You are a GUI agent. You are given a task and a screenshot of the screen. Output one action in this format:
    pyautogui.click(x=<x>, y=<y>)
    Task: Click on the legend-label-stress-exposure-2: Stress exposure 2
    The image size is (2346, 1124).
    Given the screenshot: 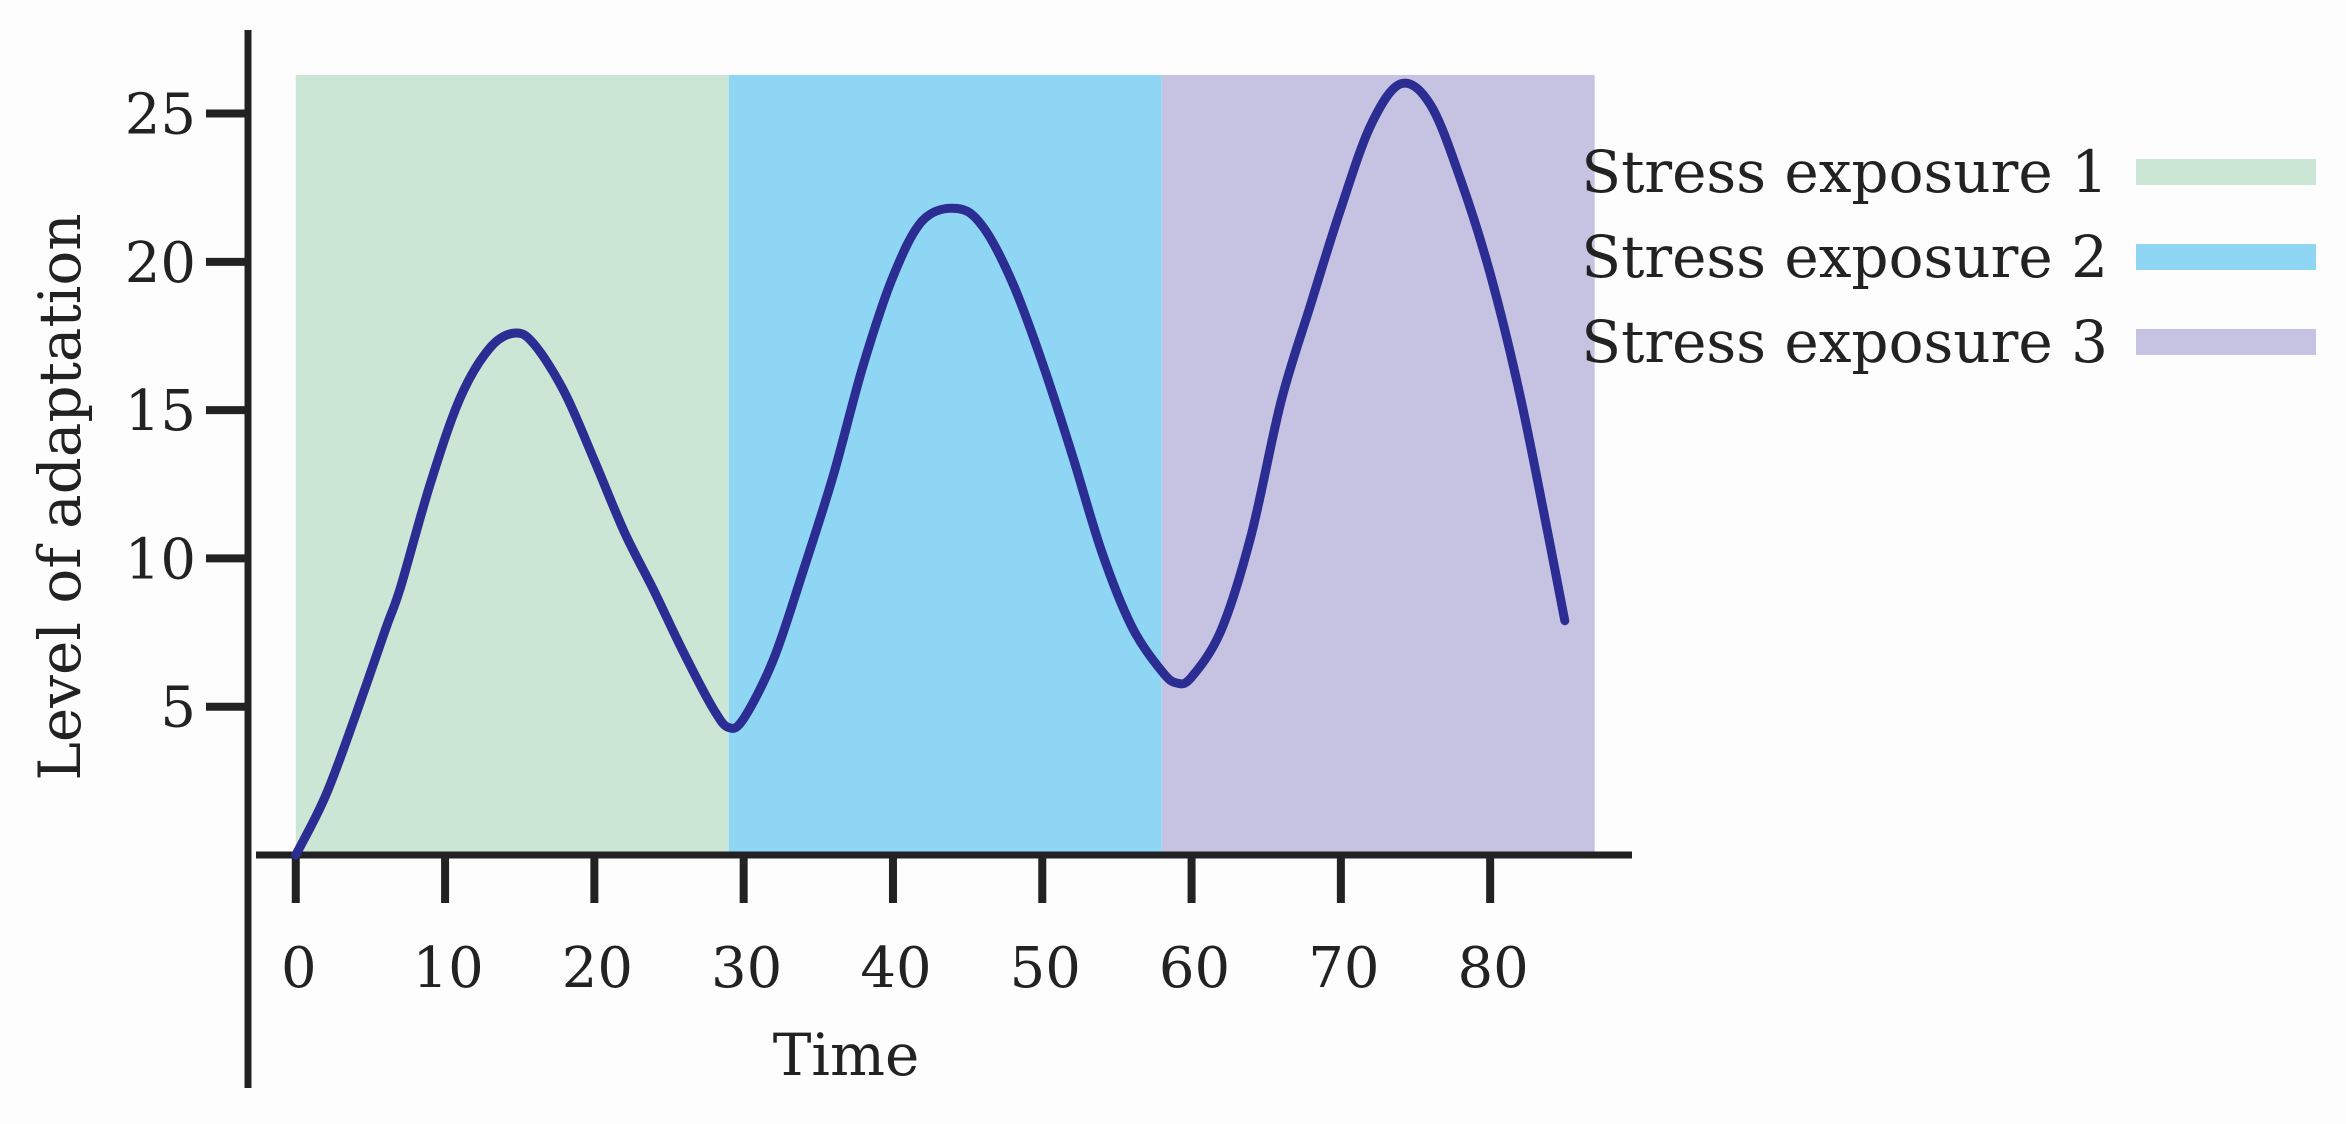 What is the action you would take?
    pyautogui.click(x=1844, y=257)
    